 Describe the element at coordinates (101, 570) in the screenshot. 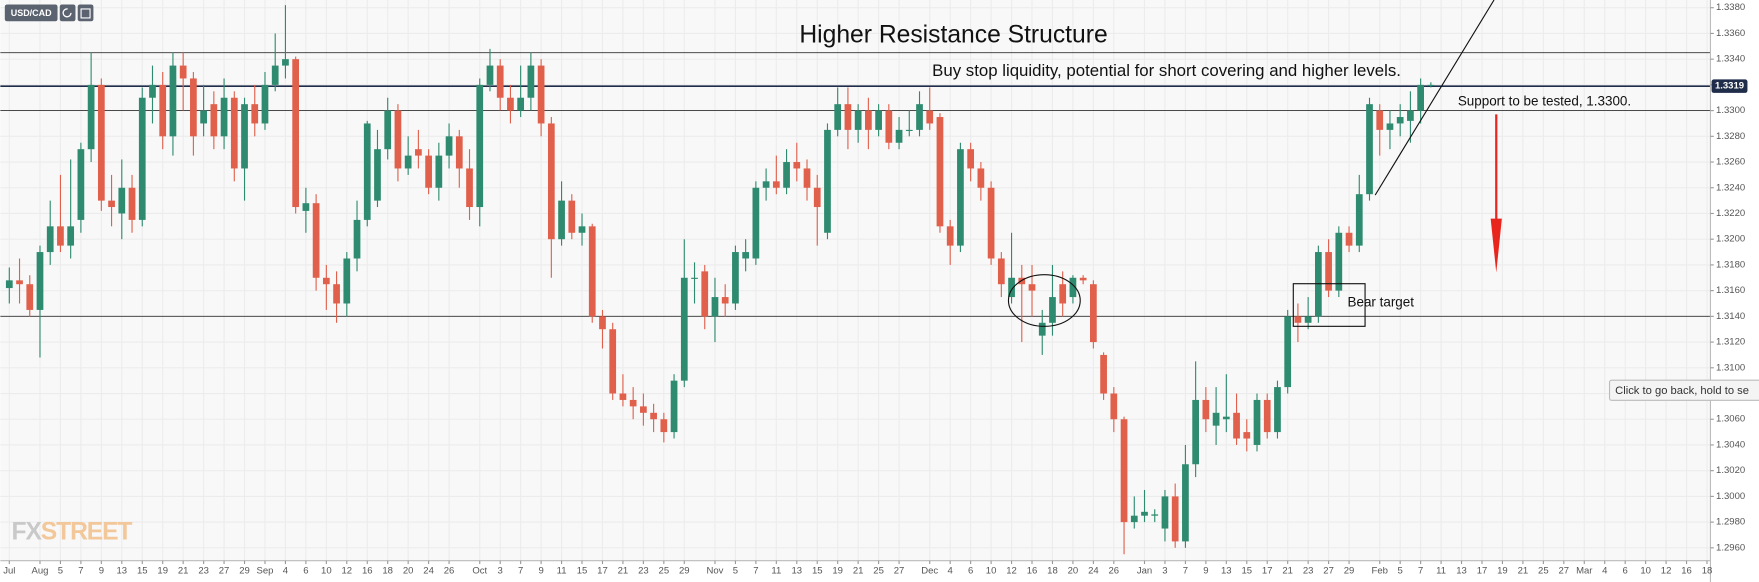

I see `x-tick-label: 9` at that location.